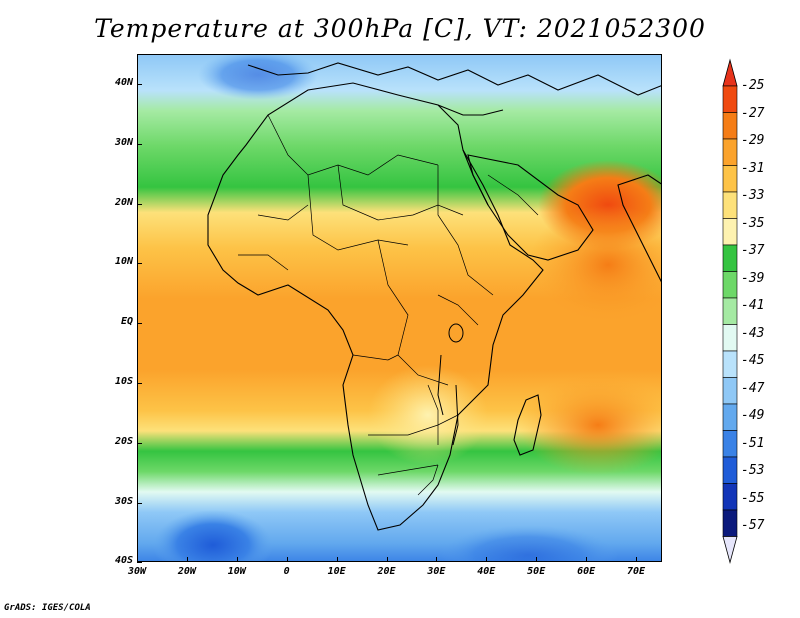 Image resolution: width=800 pixels, height=618 pixels. Describe the element at coordinates (730, 72) in the screenshot. I see `colorbar-top-arrow` at that location.